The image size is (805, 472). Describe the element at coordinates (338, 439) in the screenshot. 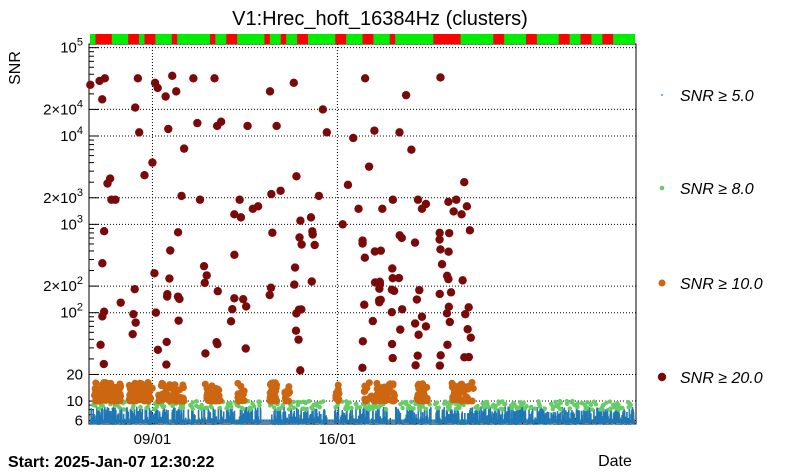

I see `x-tick-label: 16/01` at that location.